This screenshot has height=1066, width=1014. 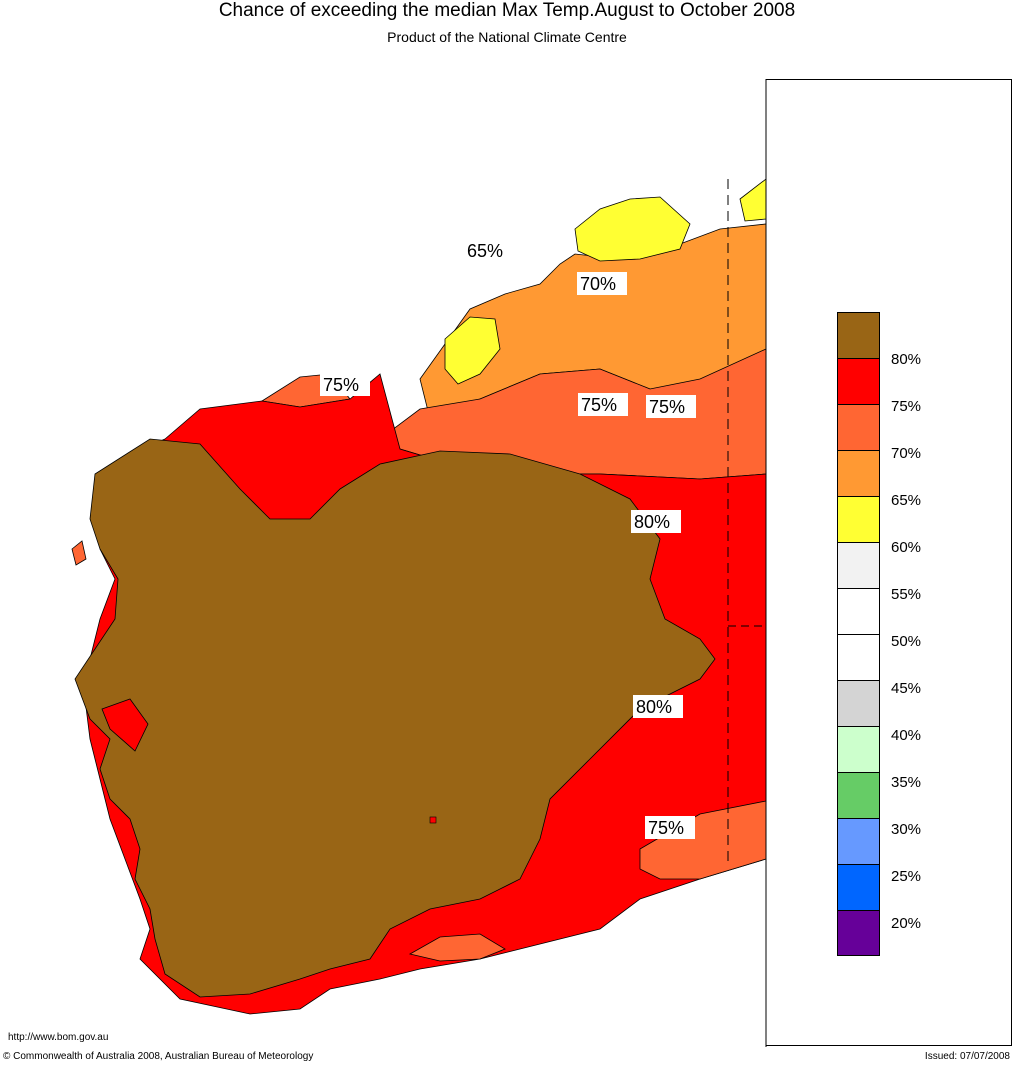 I want to click on region-70-75-southeast, so click(x=703, y=840).